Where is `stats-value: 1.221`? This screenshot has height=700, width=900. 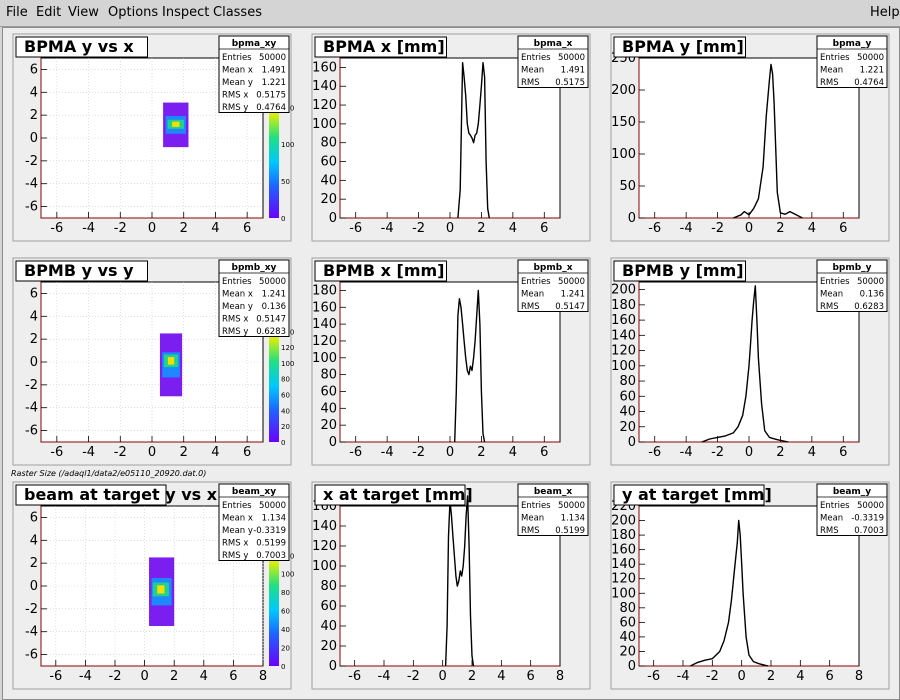 stats-value: 1.221 is located at coordinates (274, 83).